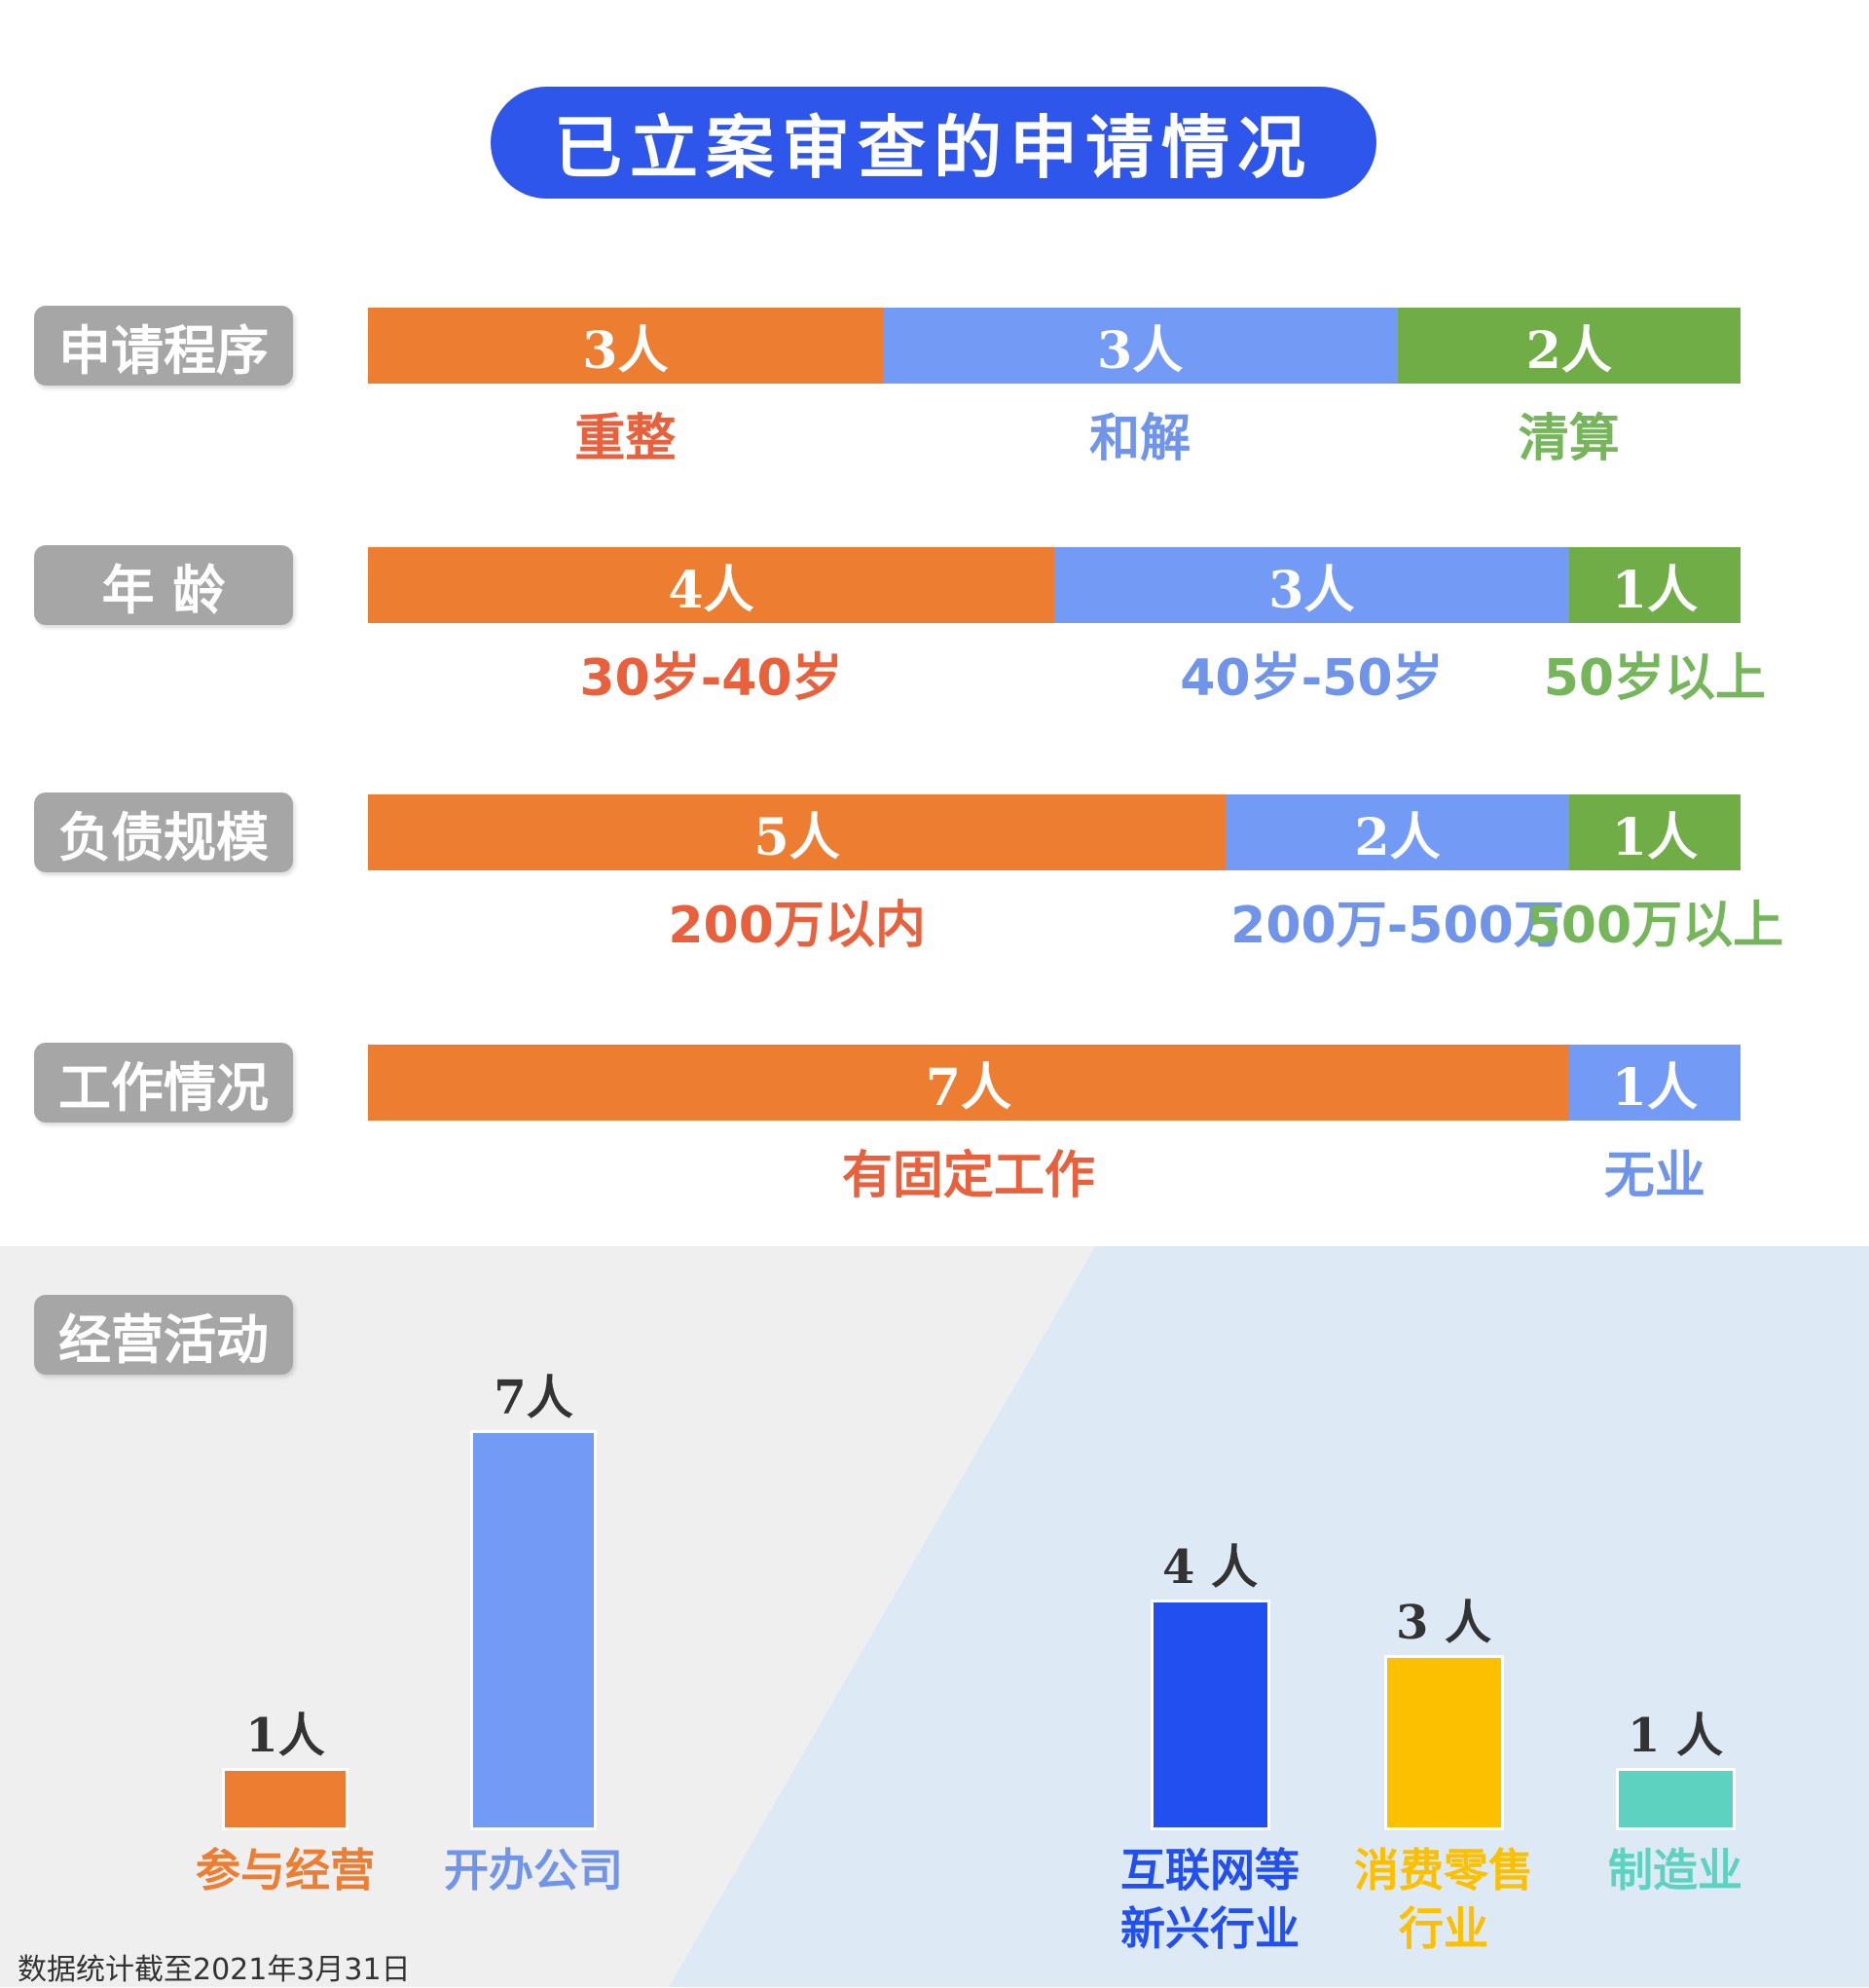  What do you see at coordinates (214, 1970) in the screenshot?
I see `footnote: 数据统计截至2021年3月31日` at bounding box center [214, 1970].